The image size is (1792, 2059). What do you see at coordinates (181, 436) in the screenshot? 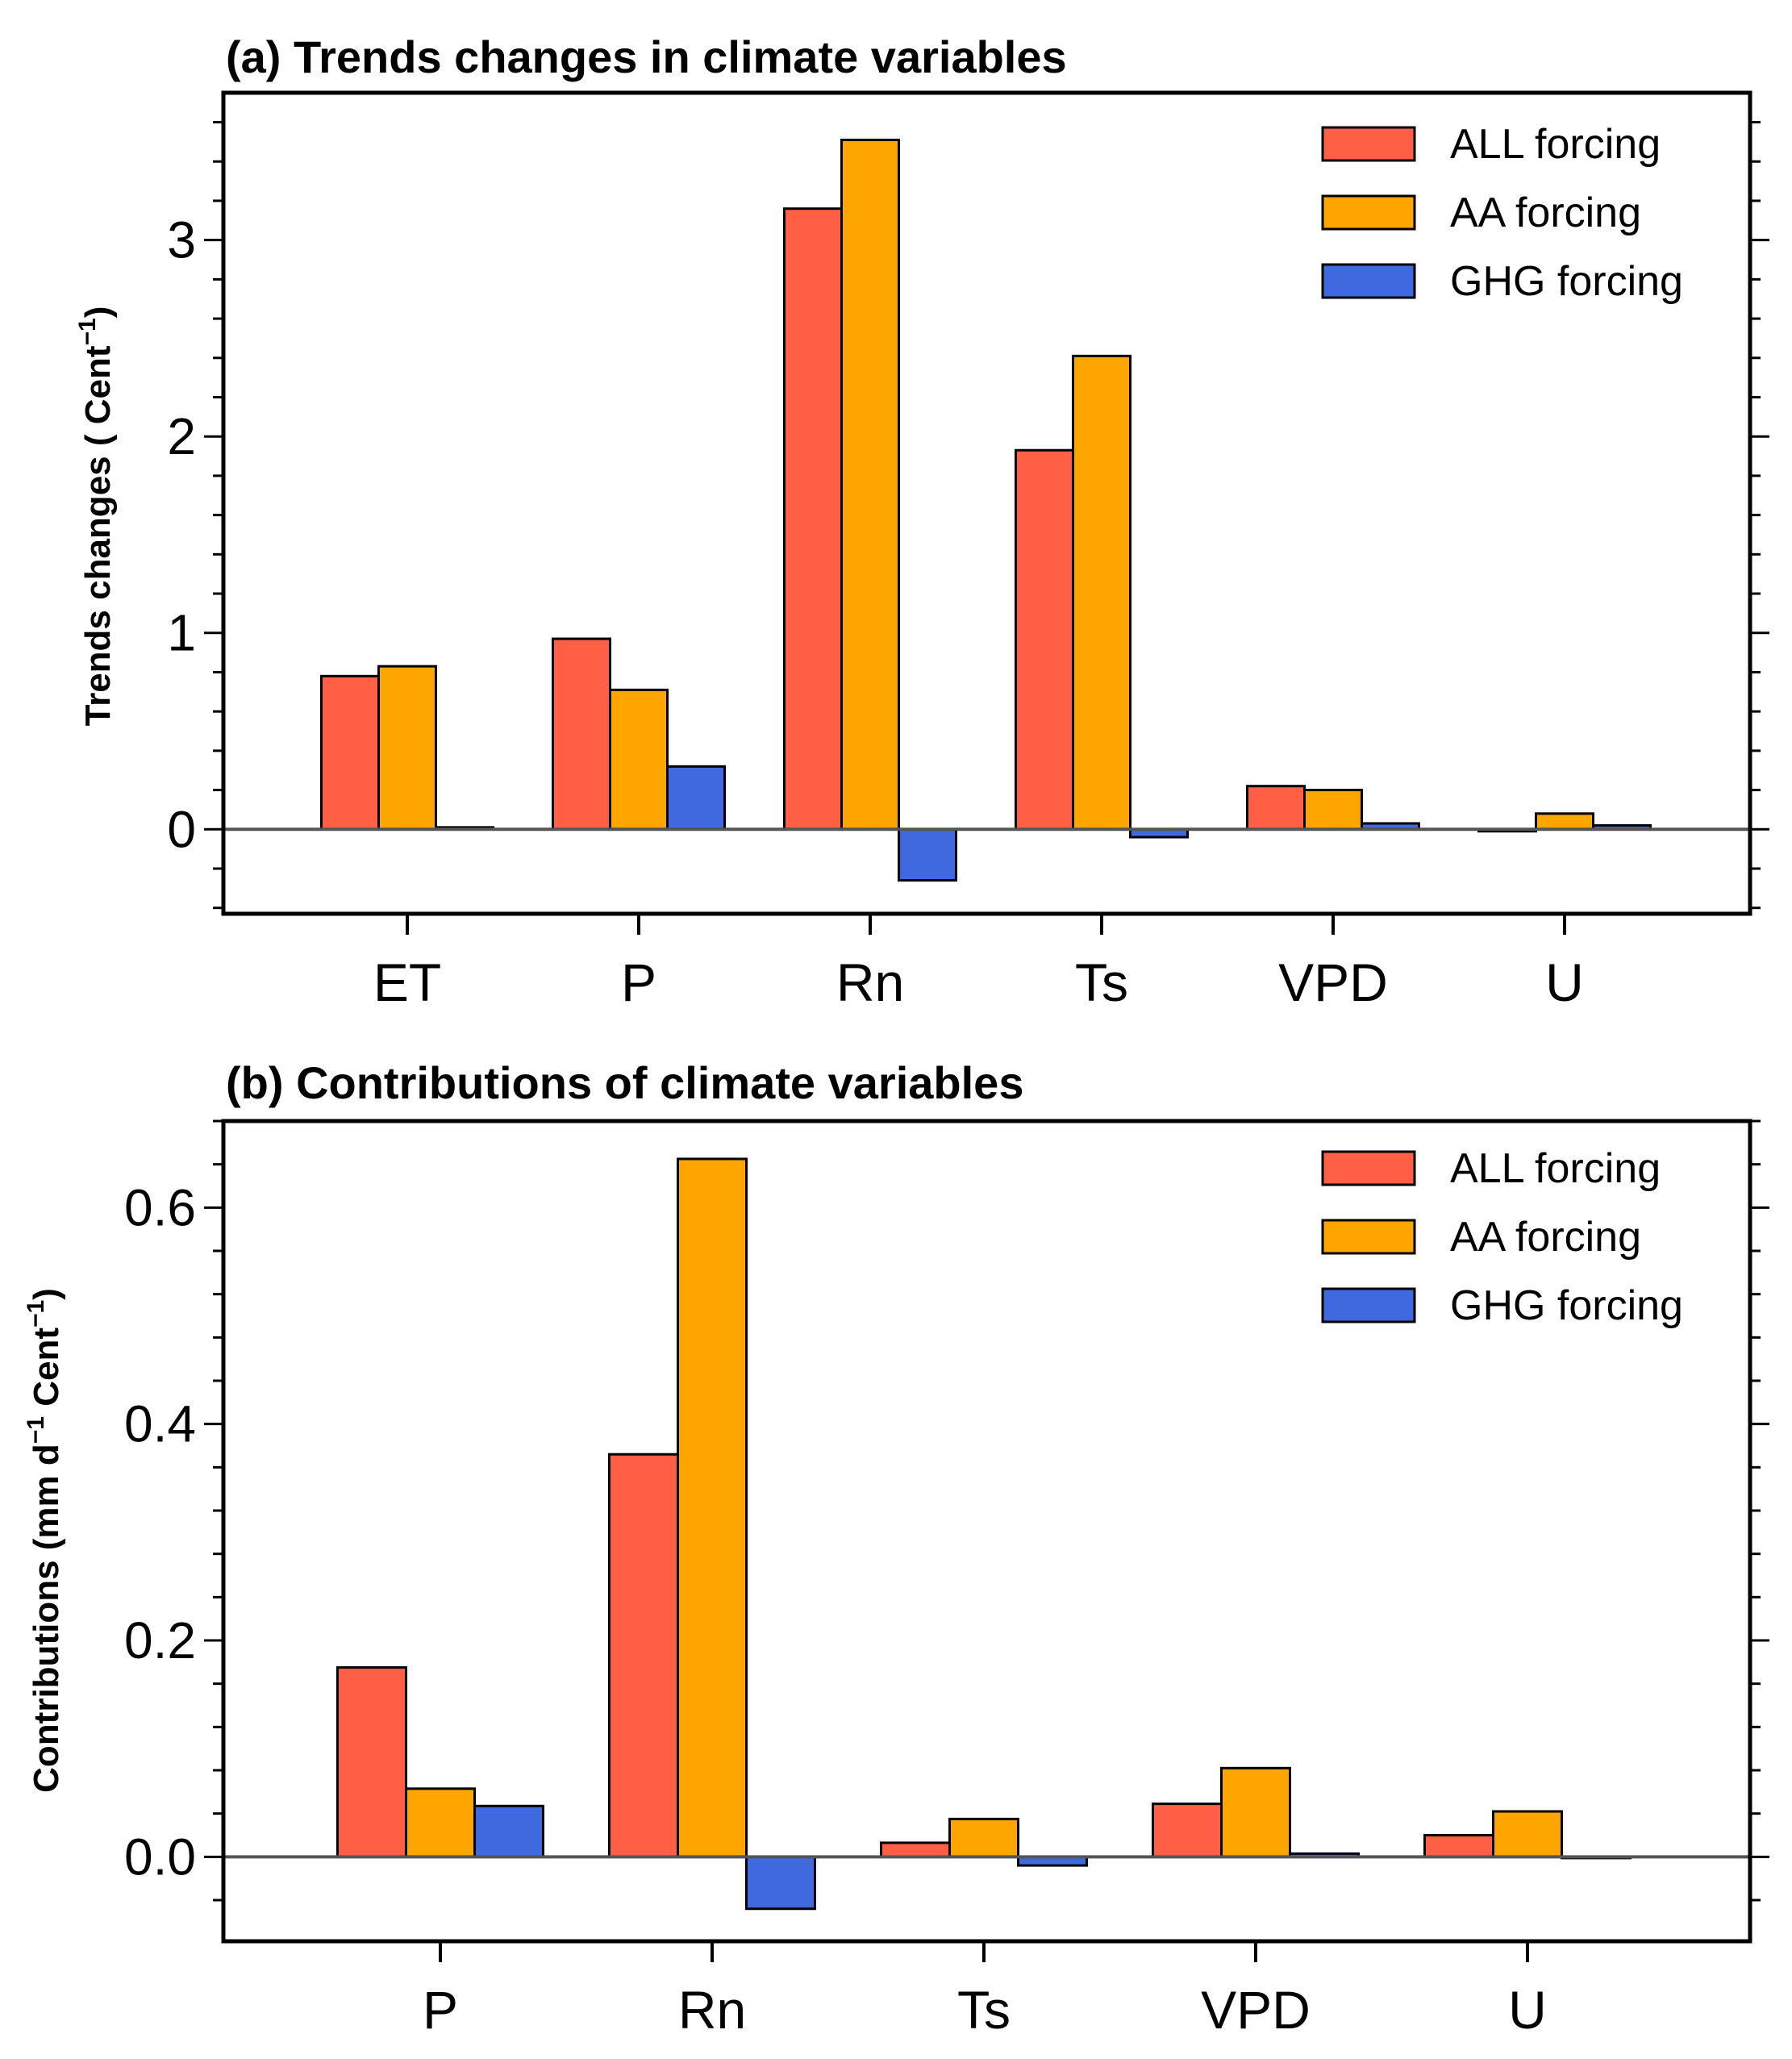
I see `y-tick-label: 2` at bounding box center [181, 436].